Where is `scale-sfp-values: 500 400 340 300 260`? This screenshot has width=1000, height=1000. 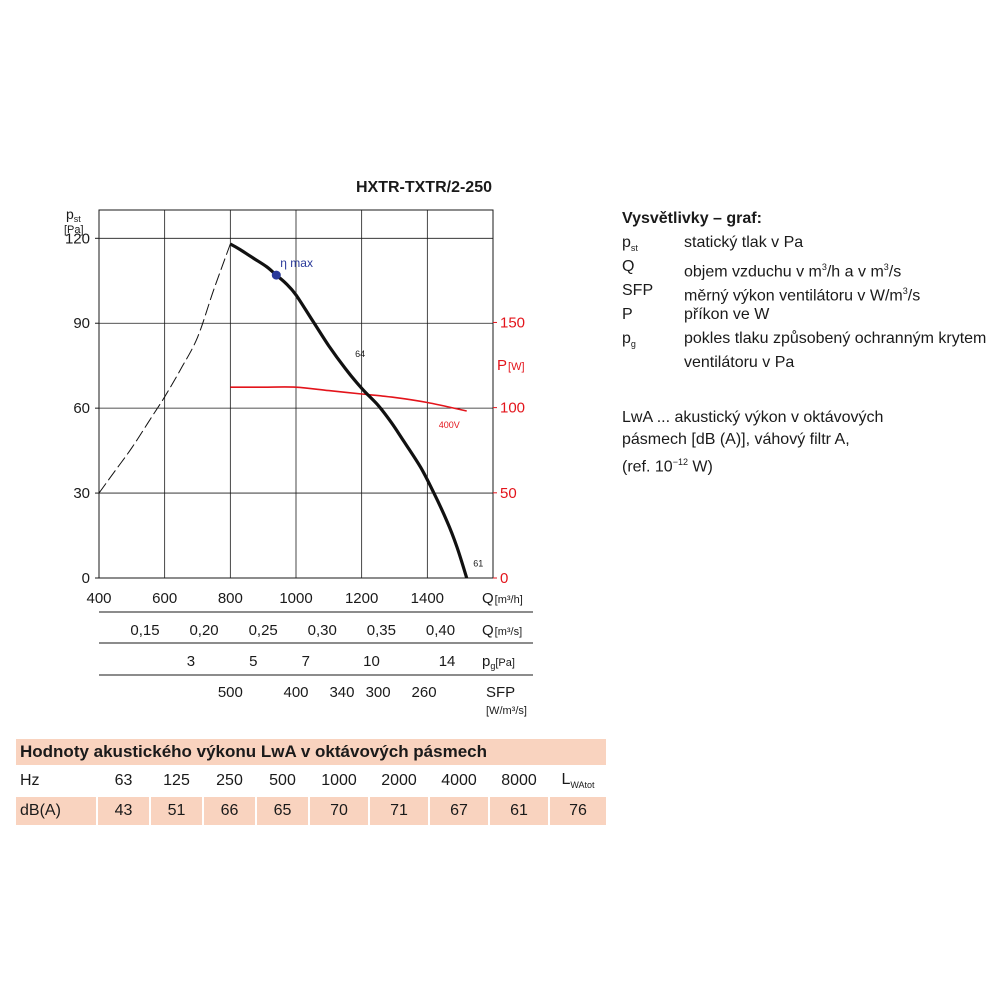
scale-sfp-values: 500 400 340 300 260 is located at coordinates (327, 692).